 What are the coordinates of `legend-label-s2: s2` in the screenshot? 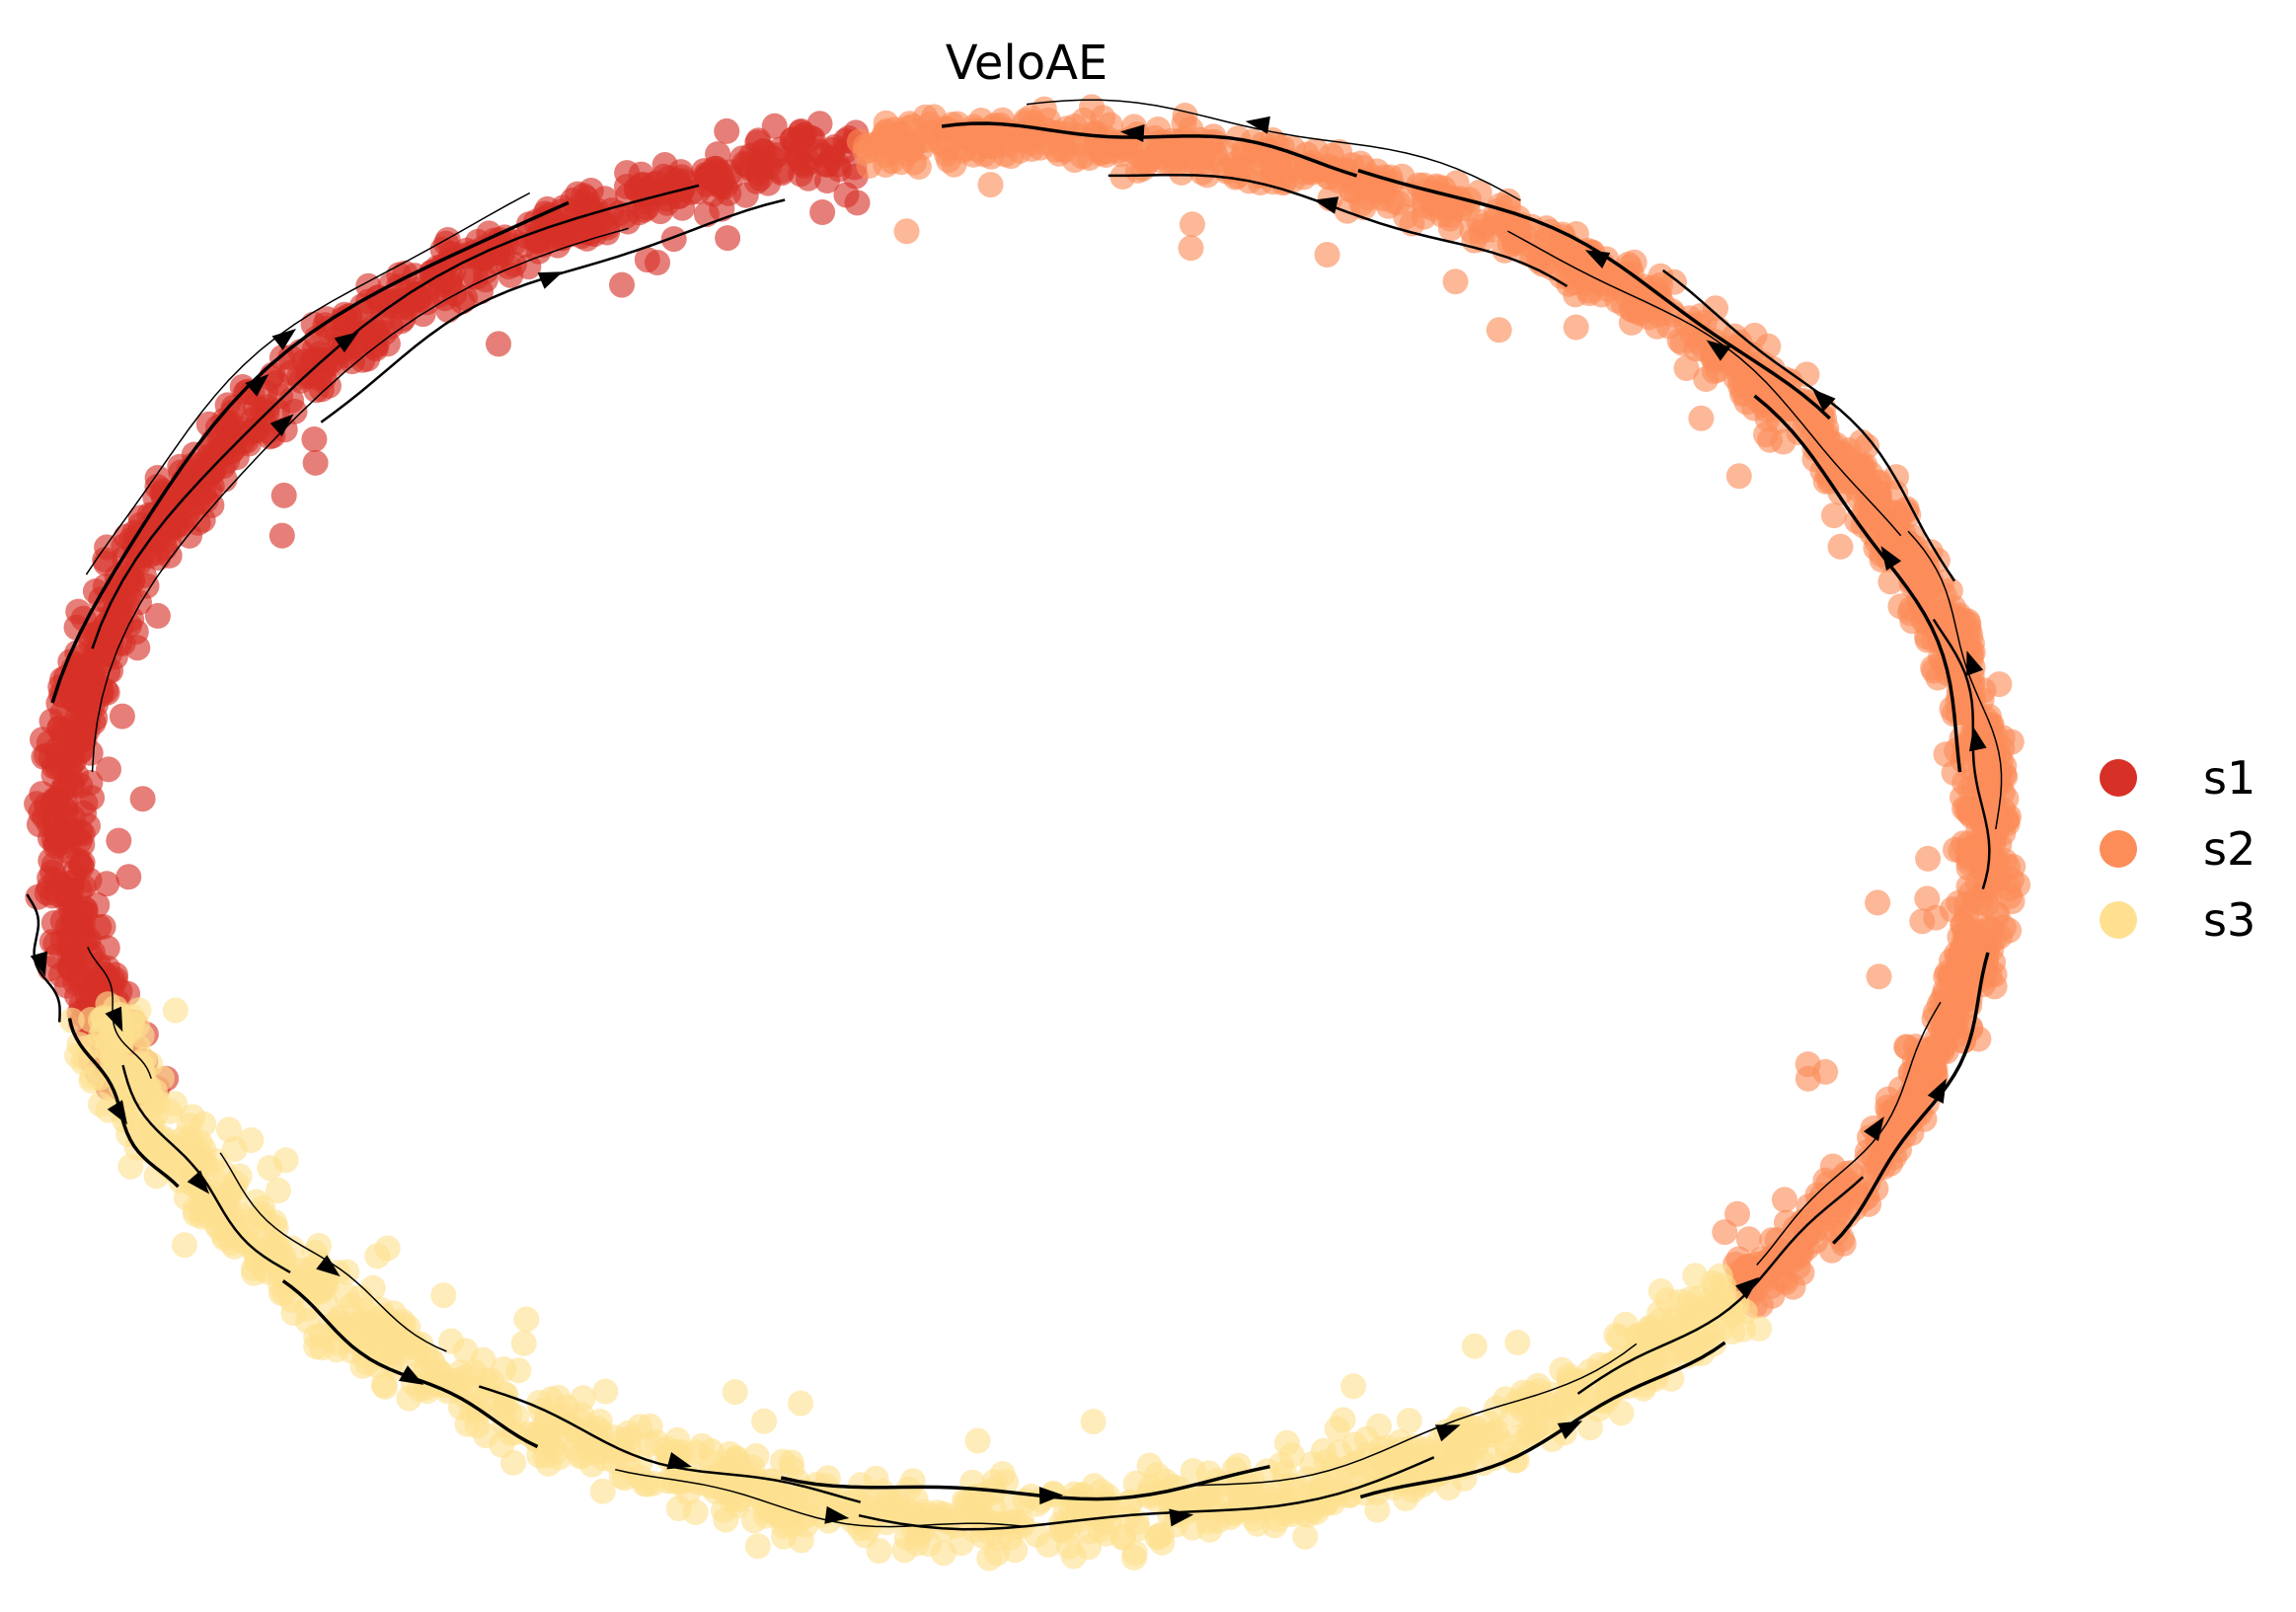 It's located at (2229, 849).